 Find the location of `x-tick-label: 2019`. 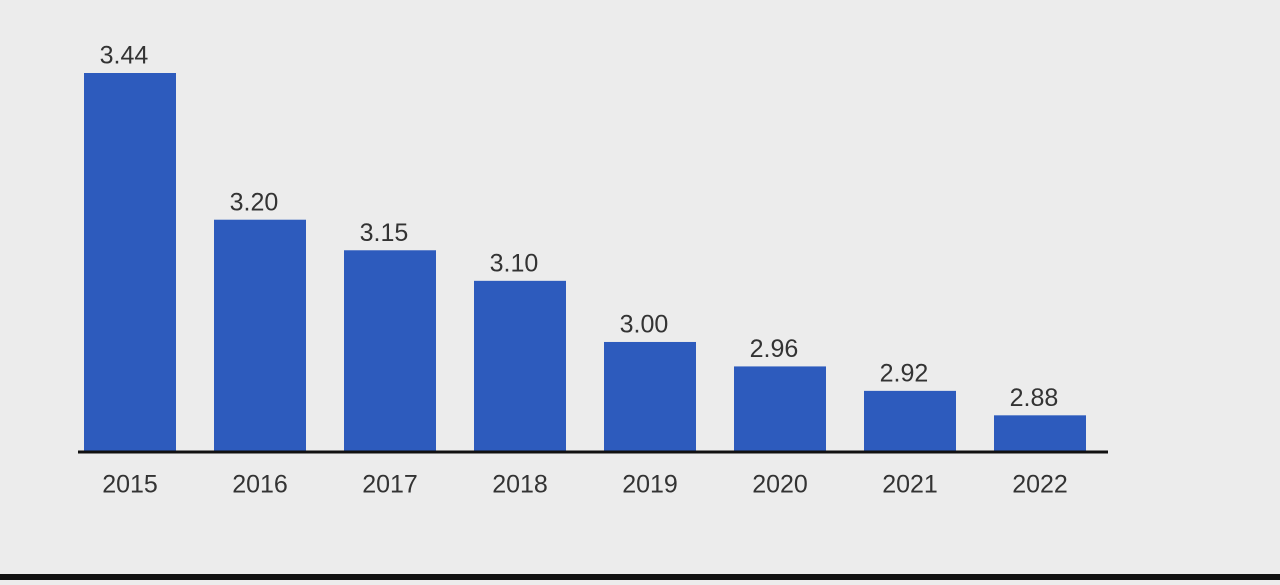

x-tick-label: 2019 is located at coordinates (650, 485).